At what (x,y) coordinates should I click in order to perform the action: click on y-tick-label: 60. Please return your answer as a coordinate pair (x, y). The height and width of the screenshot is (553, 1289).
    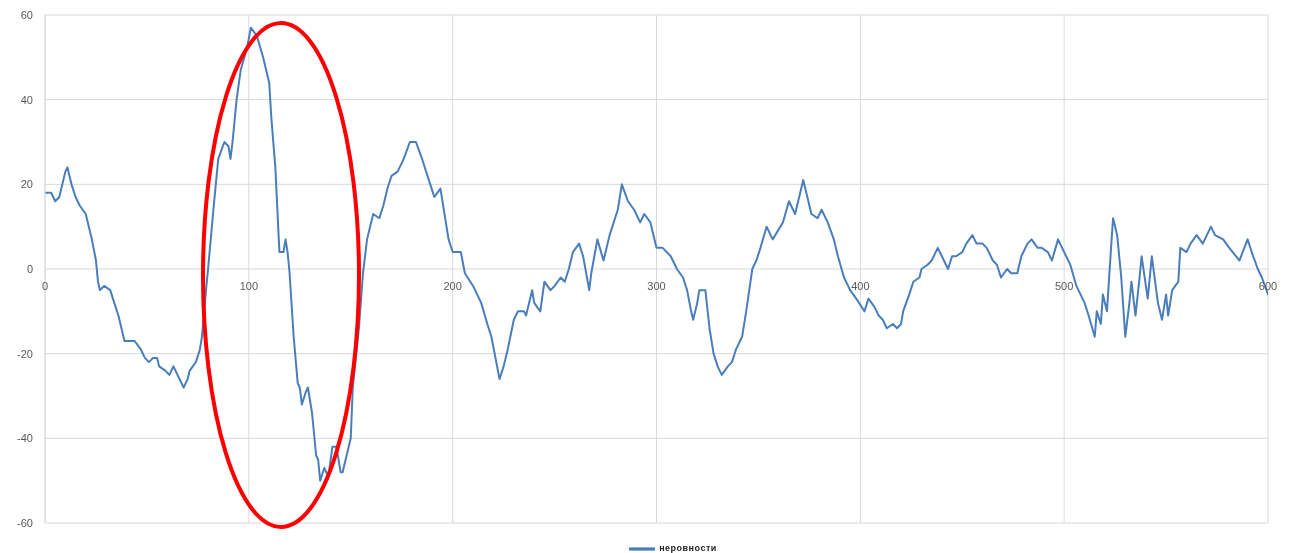
    Looking at the image, I should click on (26, 14).